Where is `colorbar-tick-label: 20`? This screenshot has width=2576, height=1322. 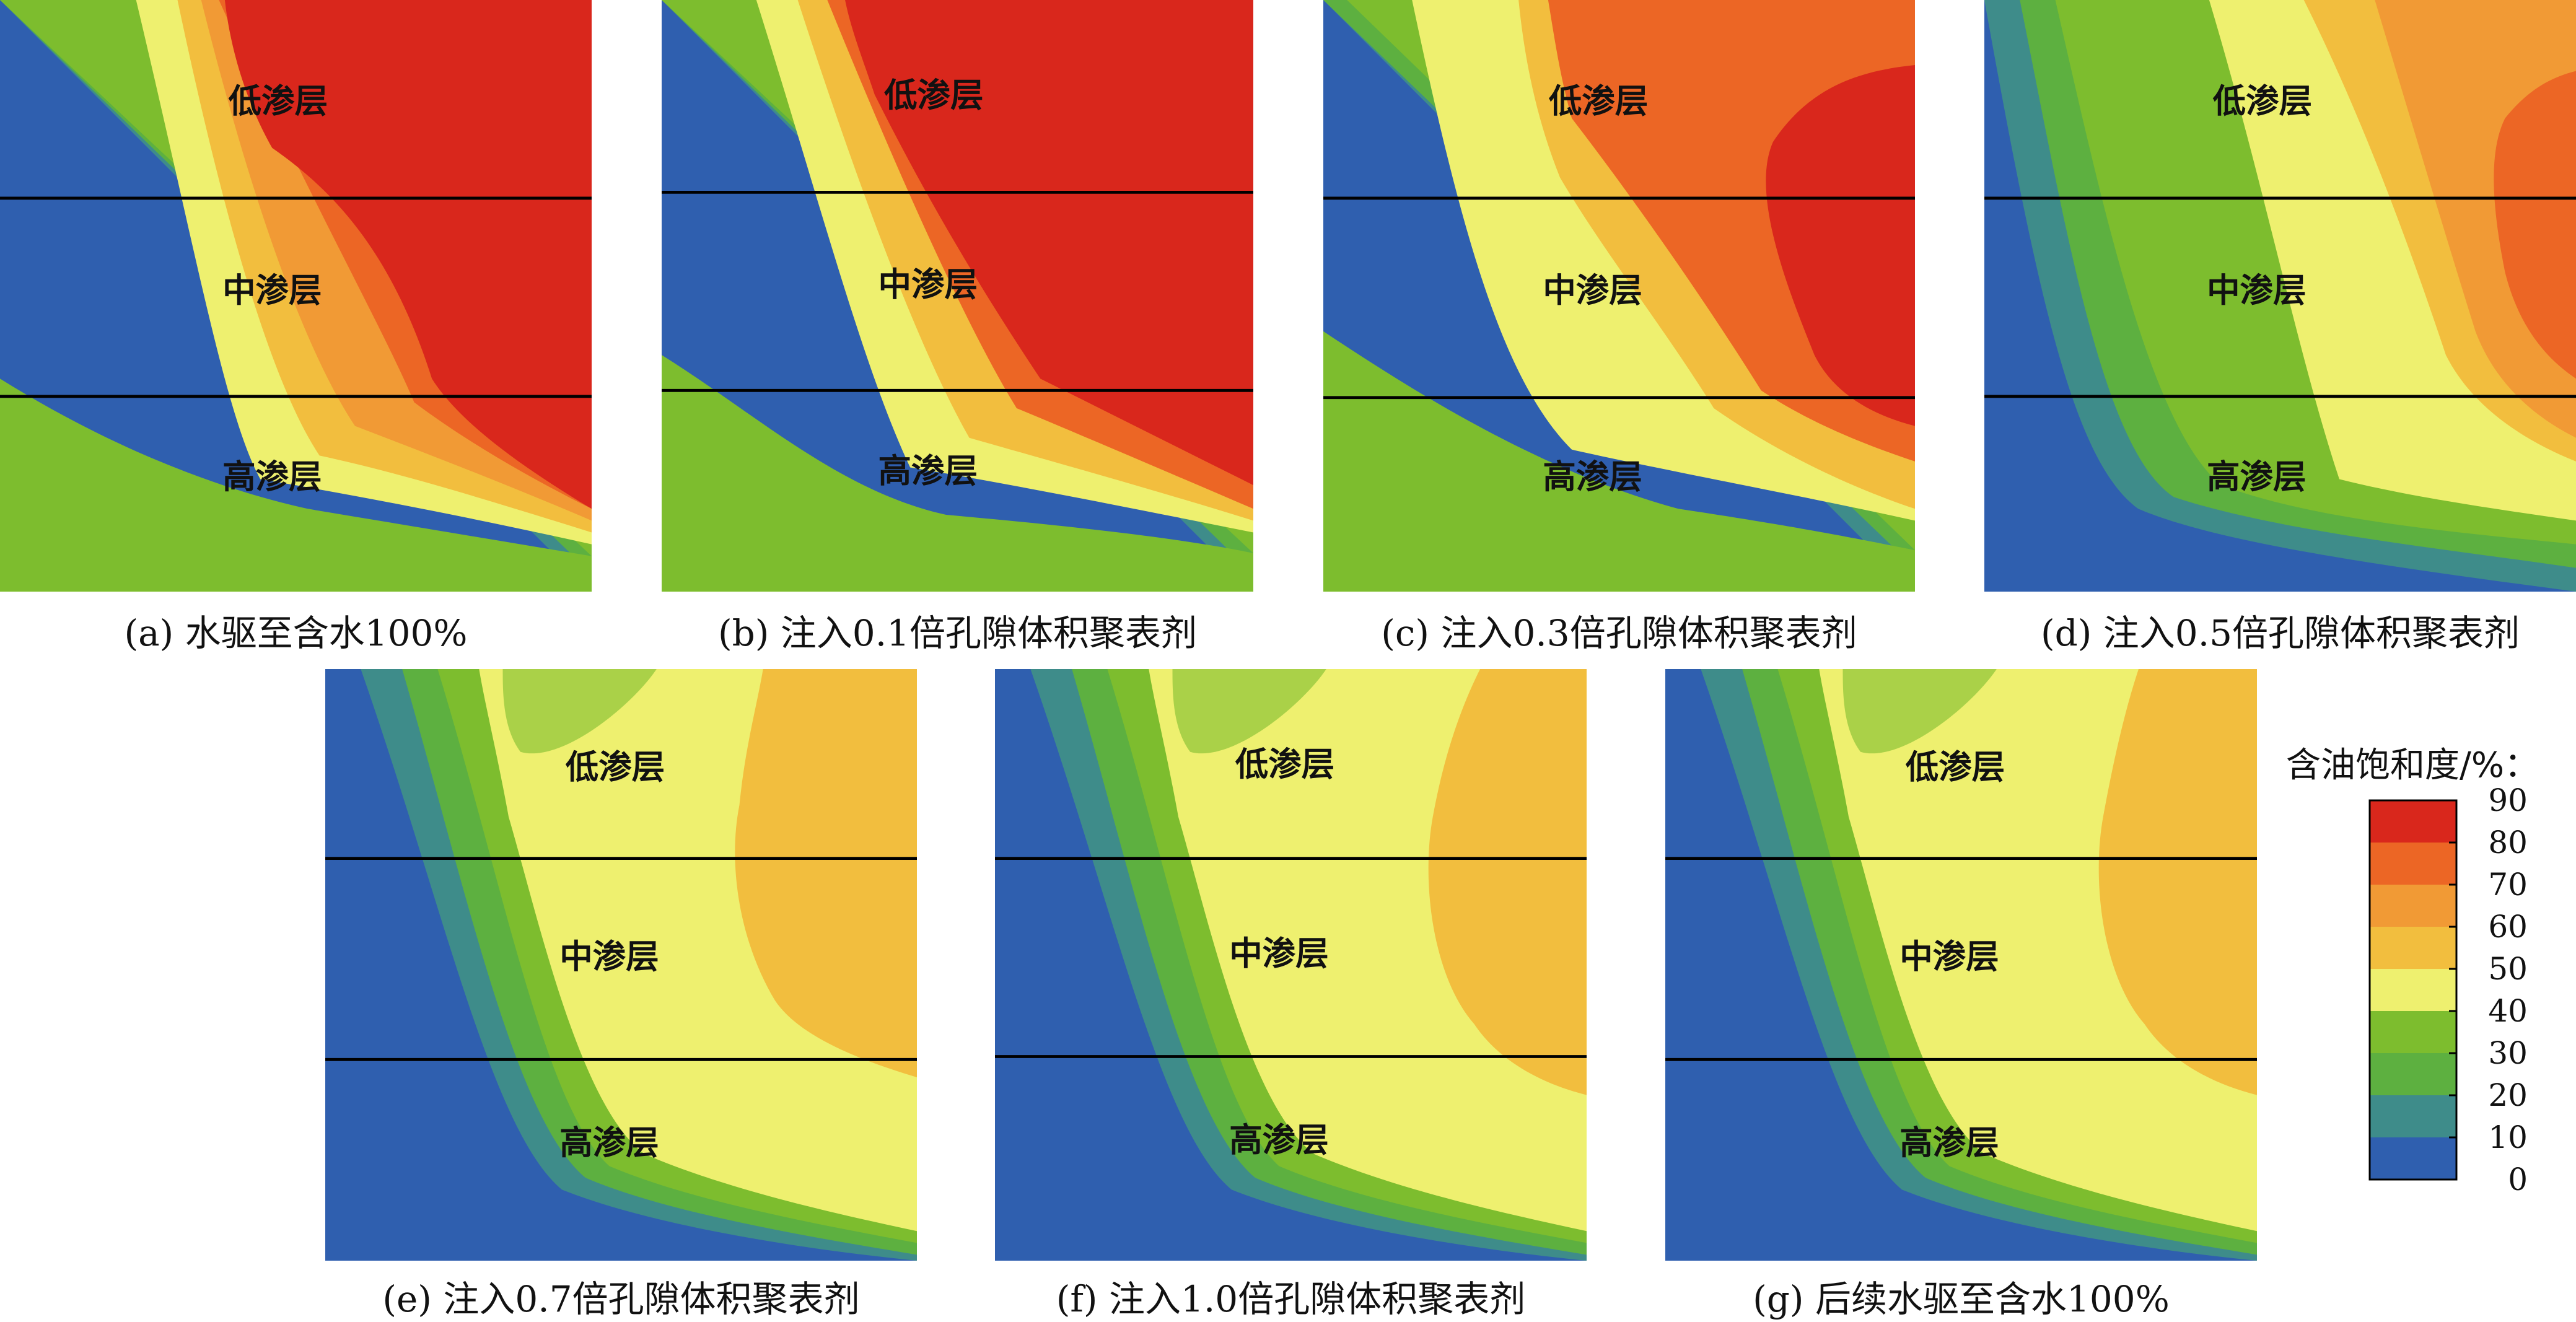
colorbar-tick-label: 20 is located at coordinates (2508, 1095).